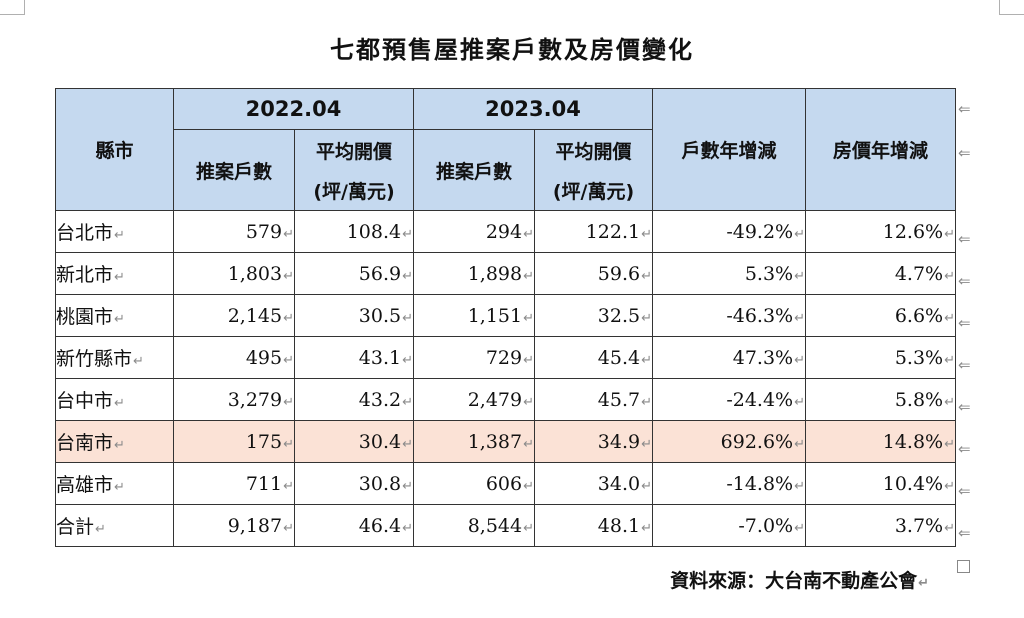 The image size is (1024, 618). I want to click on yoy-price: 5.3%, so click(919, 357).